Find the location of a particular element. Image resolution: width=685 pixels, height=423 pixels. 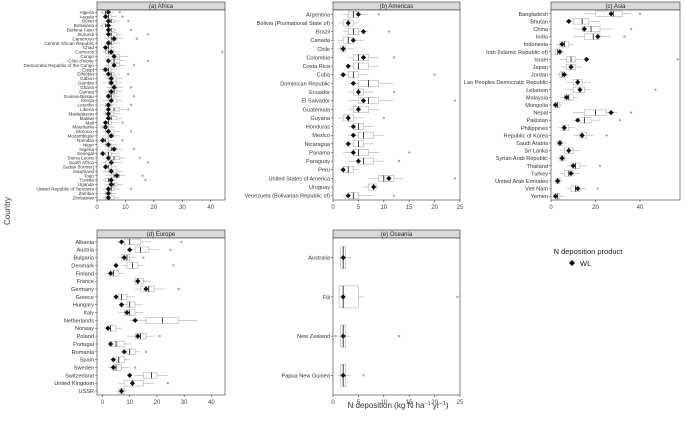

y-tick-label: Peru is located at coordinates (324, 171).